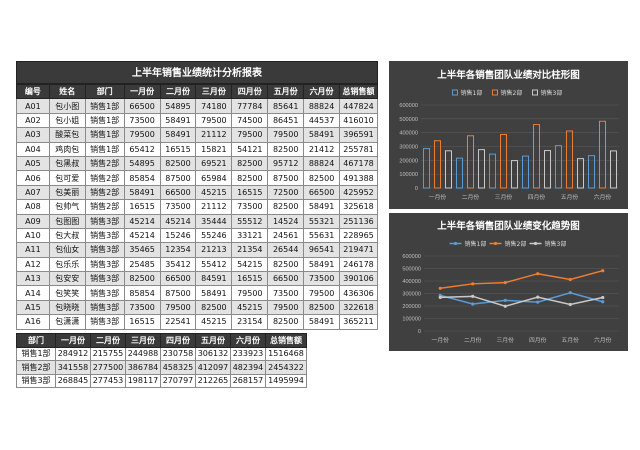 The height and width of the screenshot is (450, 640). Describe the element at coordinates (67, 91) in the screenshot. I see `column-header: 姓名` at that location.